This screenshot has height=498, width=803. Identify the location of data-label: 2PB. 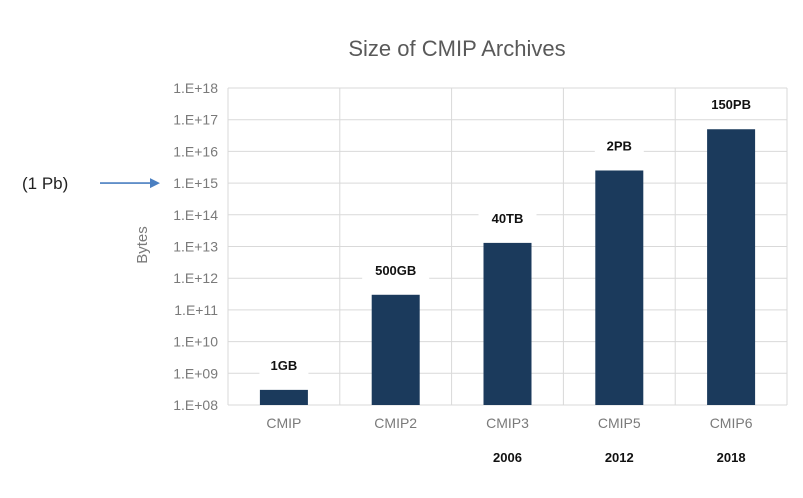
(619, 145).